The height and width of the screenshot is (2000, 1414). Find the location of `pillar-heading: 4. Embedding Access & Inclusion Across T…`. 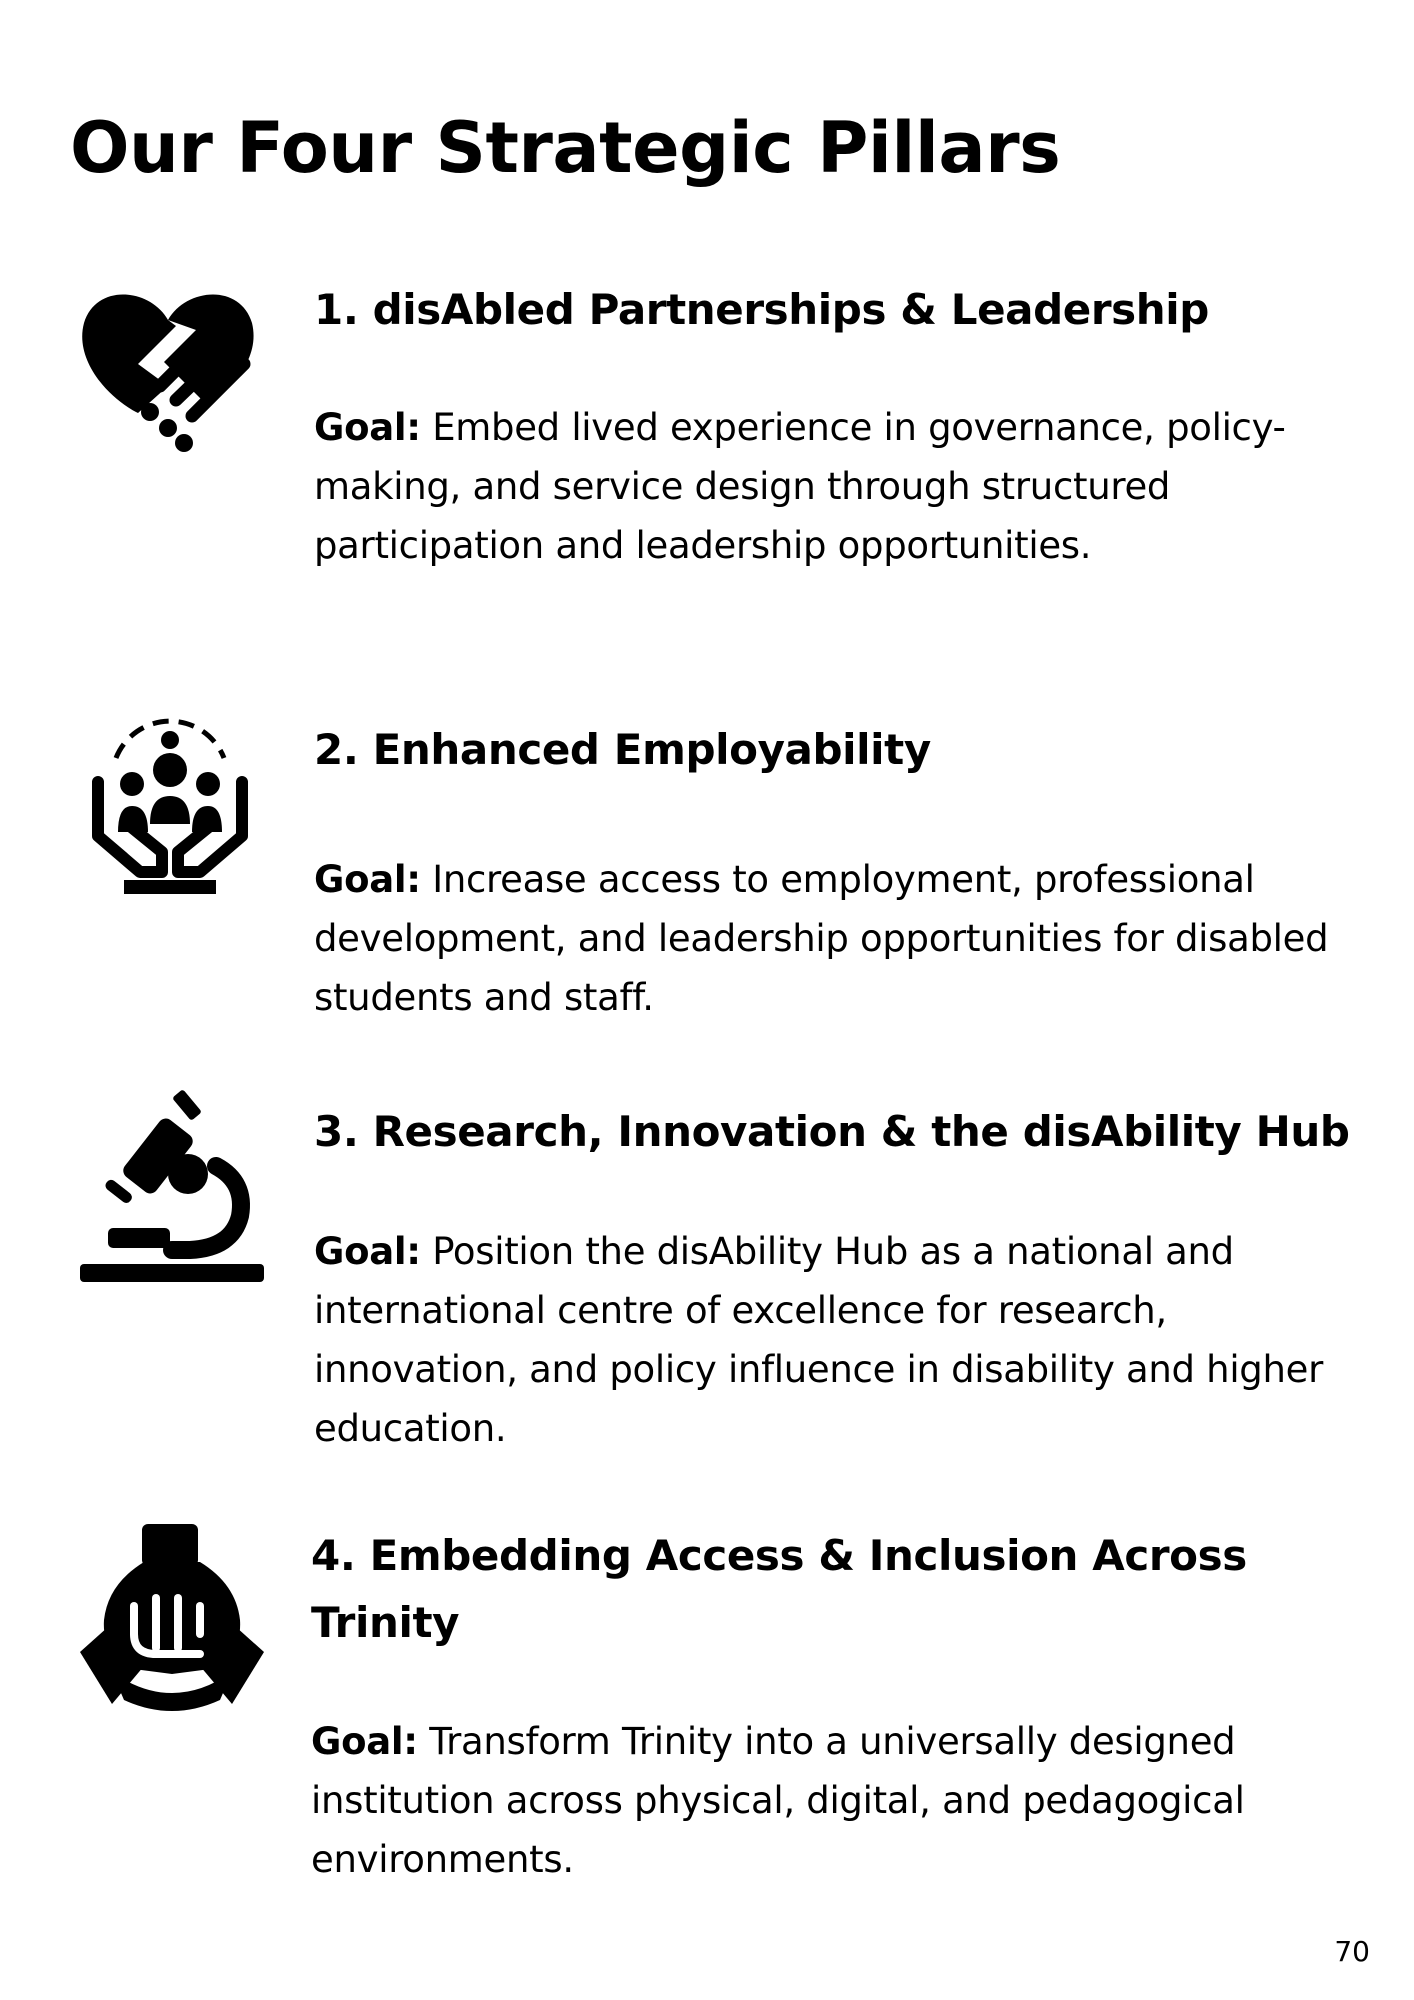

pillar-heading: 4. Embedding Access & Inclusion Across T… is located at coordinates (779, 1589).